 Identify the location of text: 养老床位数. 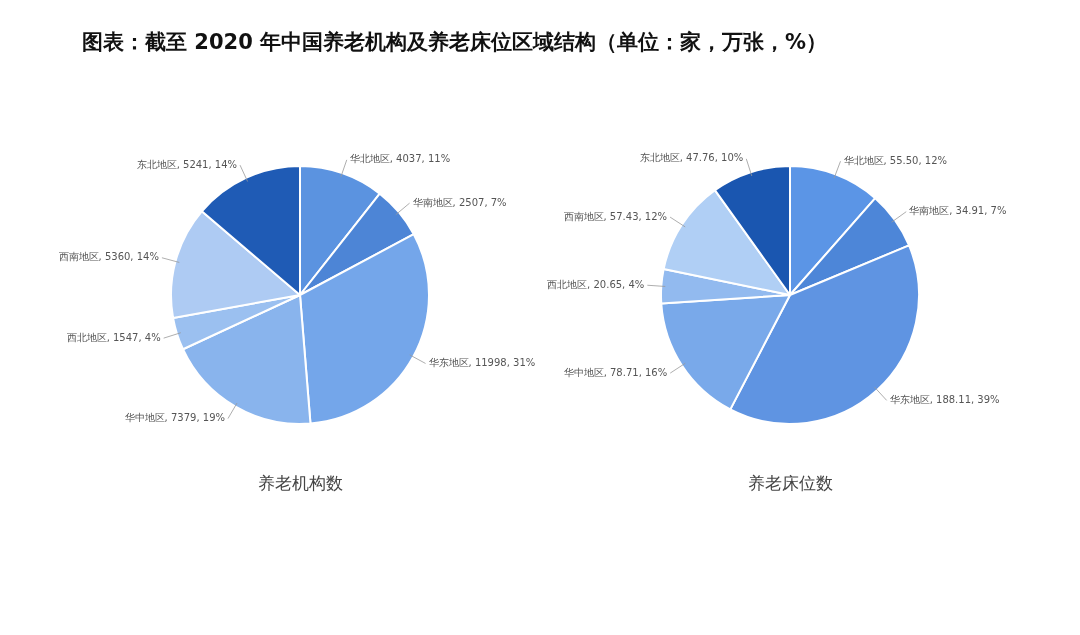
(790, 483).